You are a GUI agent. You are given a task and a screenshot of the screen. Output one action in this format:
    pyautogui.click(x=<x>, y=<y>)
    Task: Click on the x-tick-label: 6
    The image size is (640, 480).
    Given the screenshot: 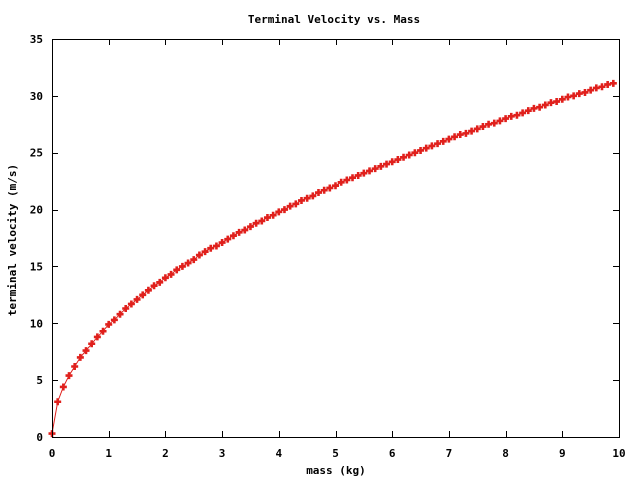 What is the action you would take?
    pyautogui.click(x=392, y=453)
    